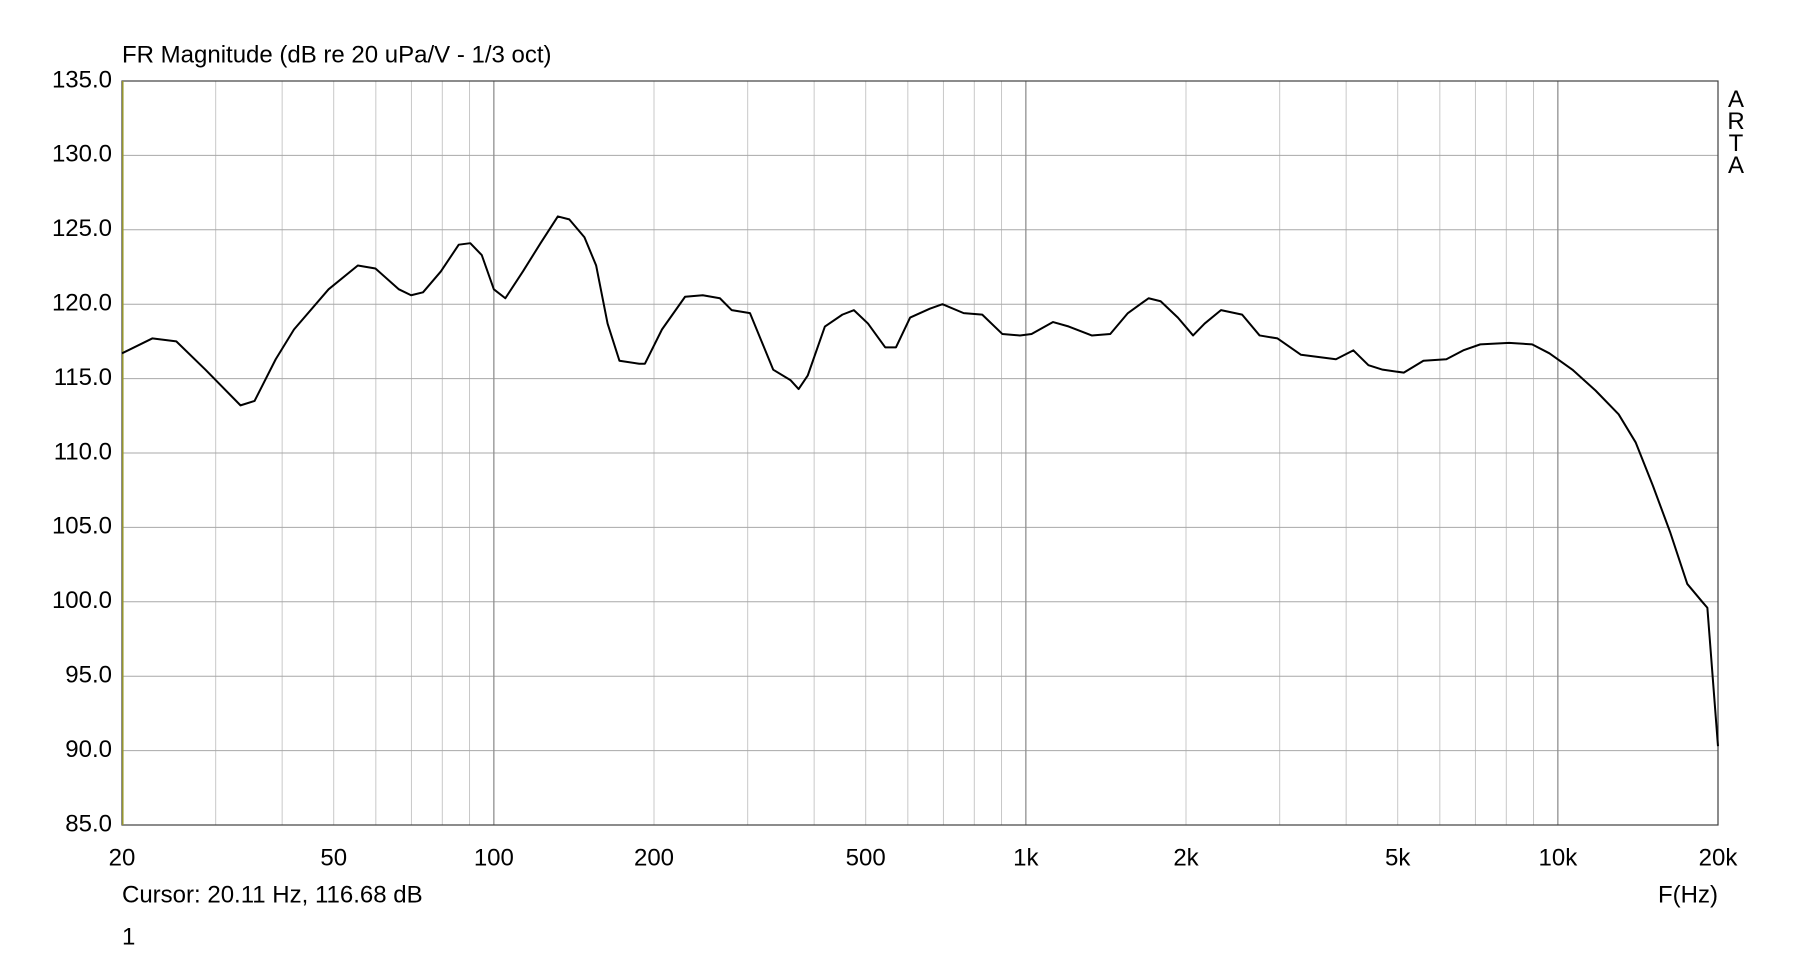  What do you see at coordinates (82, 79) in the screenshot?
I see `y-tick-label: 135.0` at bounding box center [82, 79].